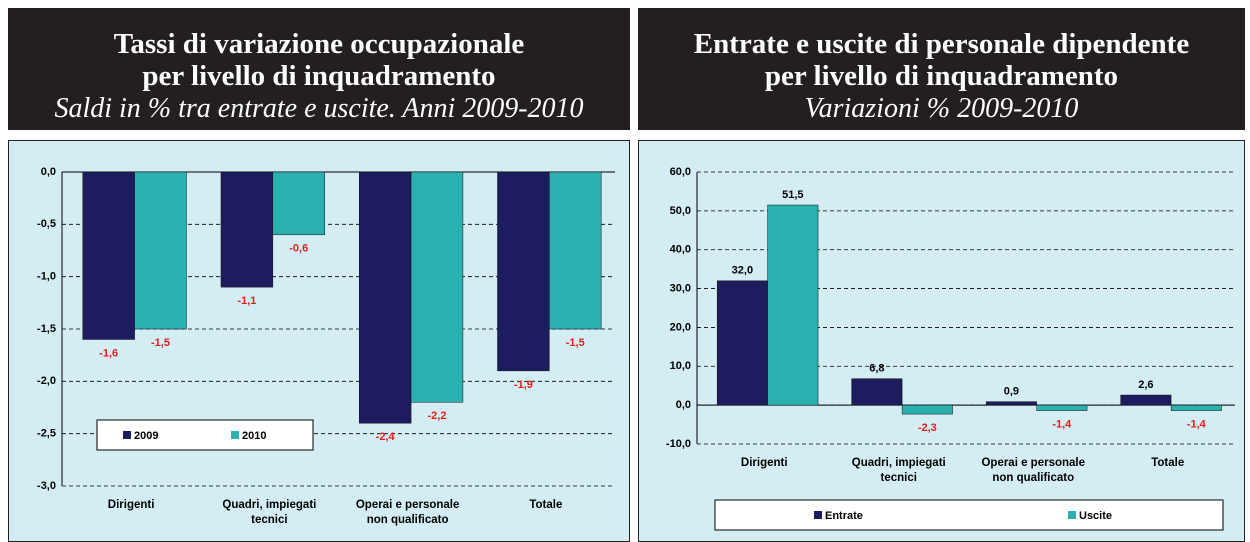 The height and width of the screenshot is (542, 1250). I want to click on y-tick-label: -3,0, so click(46, 486).